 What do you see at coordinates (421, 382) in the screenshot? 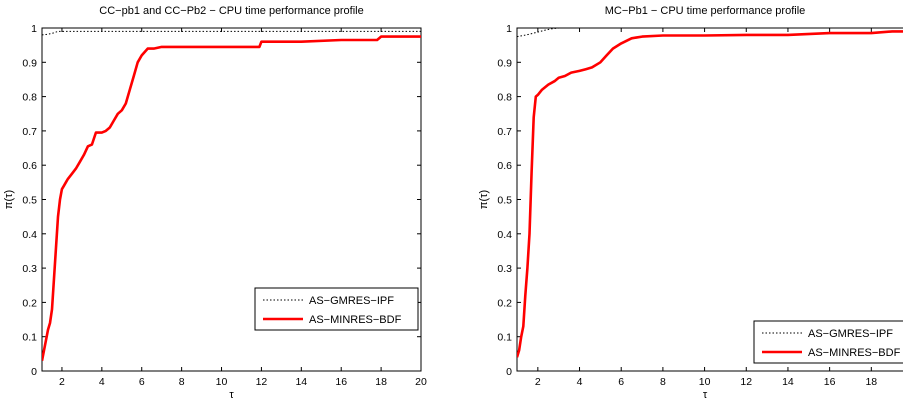
I see `x-tick-label: 20` at bounding box center [421, 382].